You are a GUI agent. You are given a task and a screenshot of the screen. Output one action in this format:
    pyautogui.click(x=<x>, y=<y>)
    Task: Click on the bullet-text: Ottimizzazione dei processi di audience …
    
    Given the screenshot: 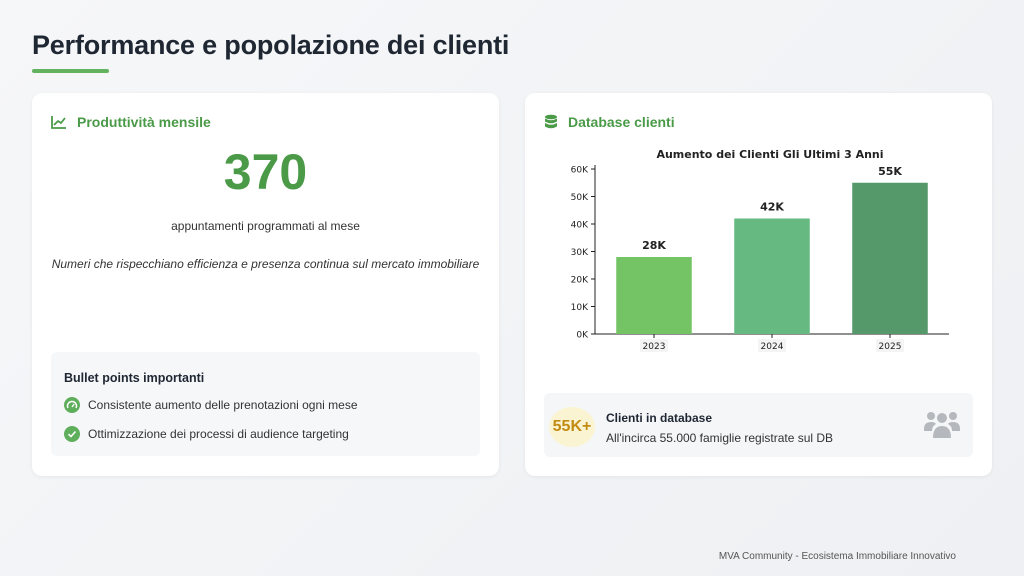 What is the action you would take?
    pyautogui.click(x=218, y=434)
    